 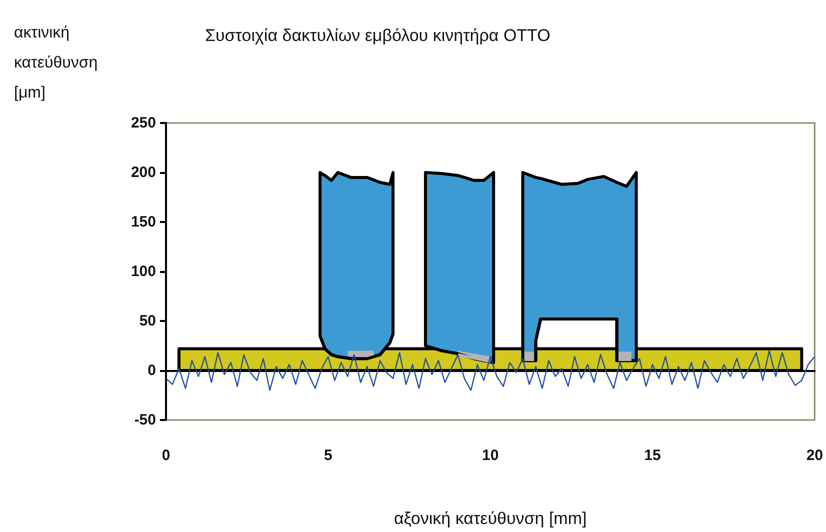 What do you see at coordinates (652, 455) in the screenshot?
I see `x-tick-label: 15` at bounding box center [652, 455].